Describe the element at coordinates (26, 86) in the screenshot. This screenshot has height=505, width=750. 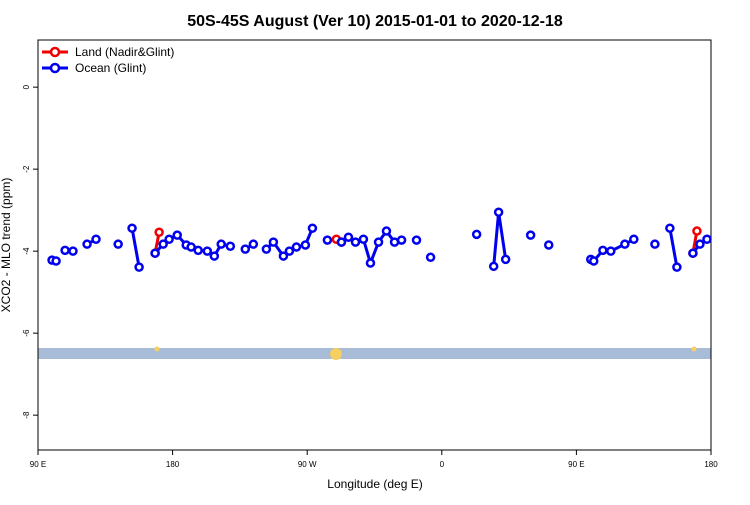
I see `y-tick-label: 0` at that location.